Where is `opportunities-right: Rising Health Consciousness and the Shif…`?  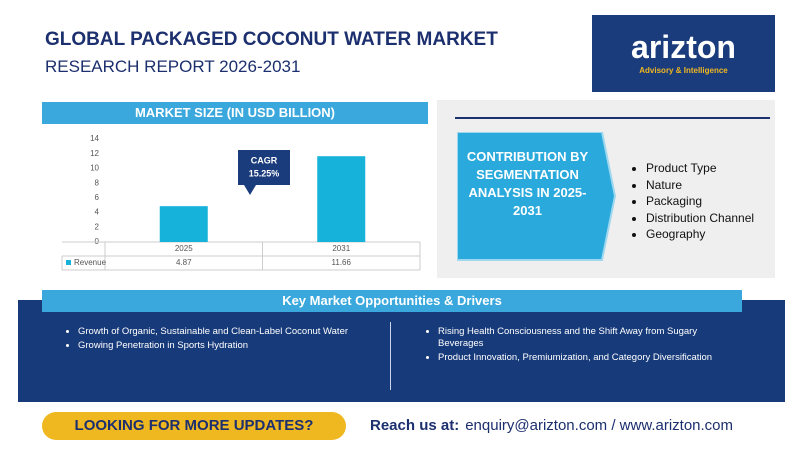
opportunities-right: Rising Health Consciousness and the Shif… is located at coordinates (581, 346).